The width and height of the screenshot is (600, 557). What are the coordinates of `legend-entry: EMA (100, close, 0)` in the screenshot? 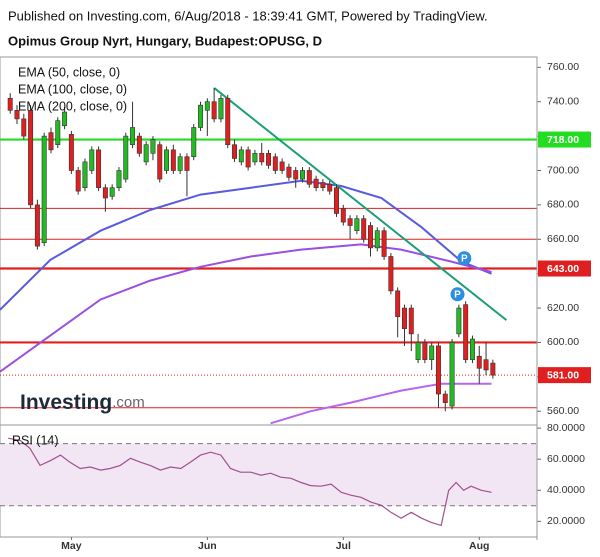 It's located at (72, 89).